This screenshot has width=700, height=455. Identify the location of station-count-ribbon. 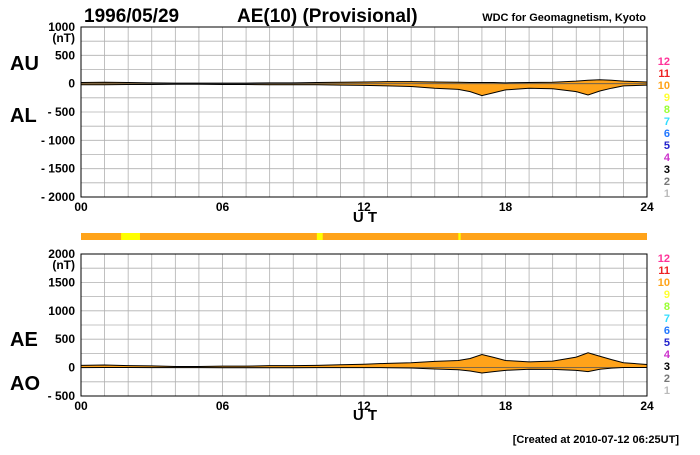
(364, 236).